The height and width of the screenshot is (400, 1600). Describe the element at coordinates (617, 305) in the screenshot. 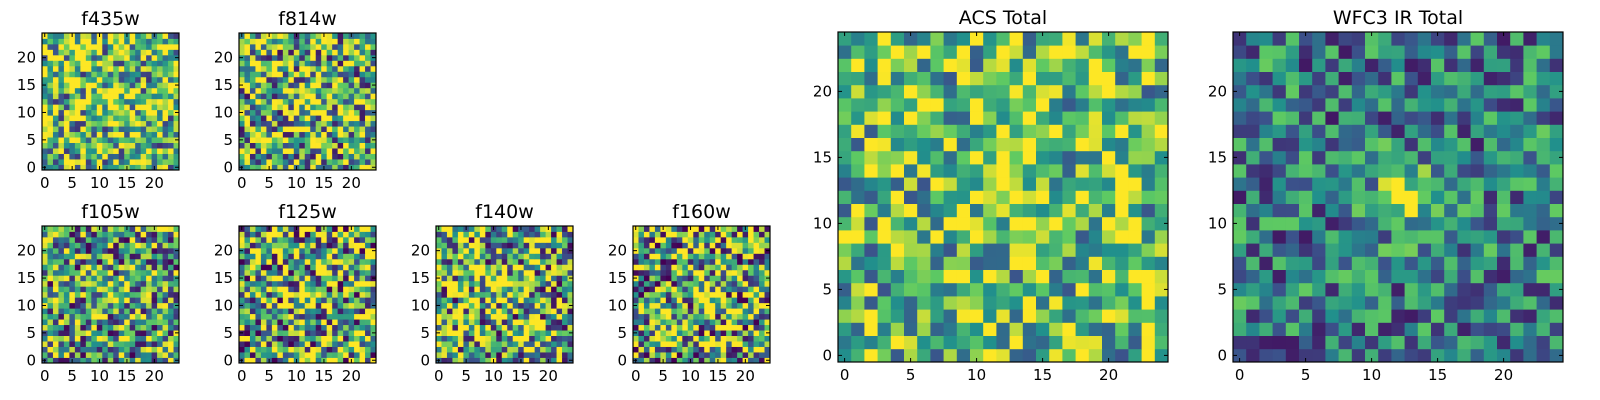

I see `y-tick-label: 10` at that location.